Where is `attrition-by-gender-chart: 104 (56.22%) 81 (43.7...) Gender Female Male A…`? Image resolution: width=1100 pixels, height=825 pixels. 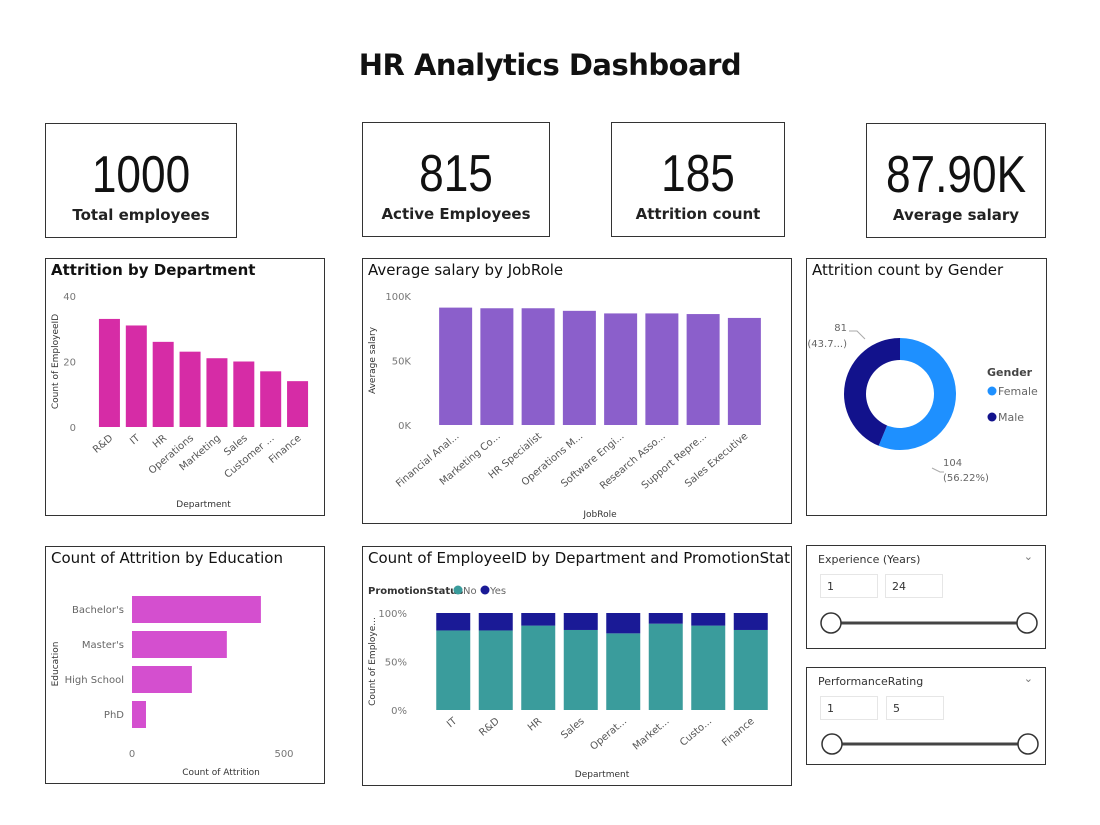 attrition-by-gender-chart: 104 (56.22%) 81 (43.7...) Gender Female Male A… is located at coordinates (926, 387).